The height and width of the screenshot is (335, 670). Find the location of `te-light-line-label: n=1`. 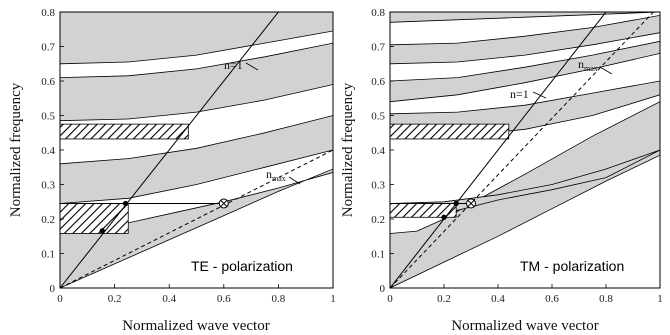

te-light-line-label: n=1 is located at coordinates (233, 65).